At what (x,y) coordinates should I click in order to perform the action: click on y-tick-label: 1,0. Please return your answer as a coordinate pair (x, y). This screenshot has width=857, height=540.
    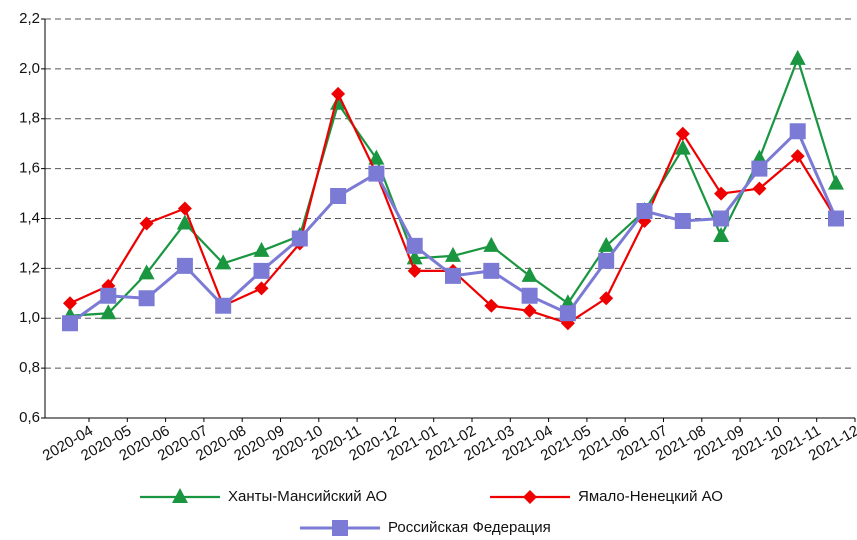
    Looking at the image, I should click on (29, 317).